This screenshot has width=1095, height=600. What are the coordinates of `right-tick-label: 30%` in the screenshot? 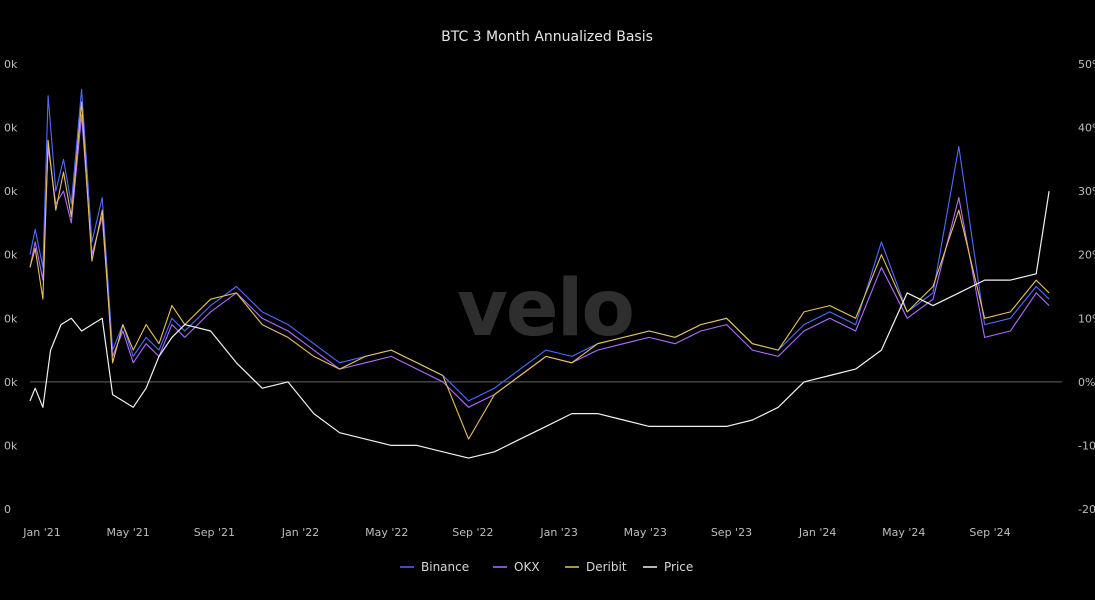 It's located at (1086, 191).